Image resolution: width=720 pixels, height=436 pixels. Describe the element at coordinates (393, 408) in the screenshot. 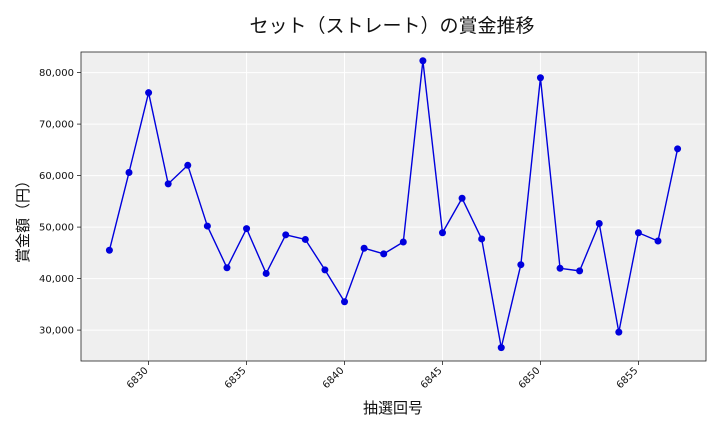

I see `x-axis-label: 抽選回号` at that location.